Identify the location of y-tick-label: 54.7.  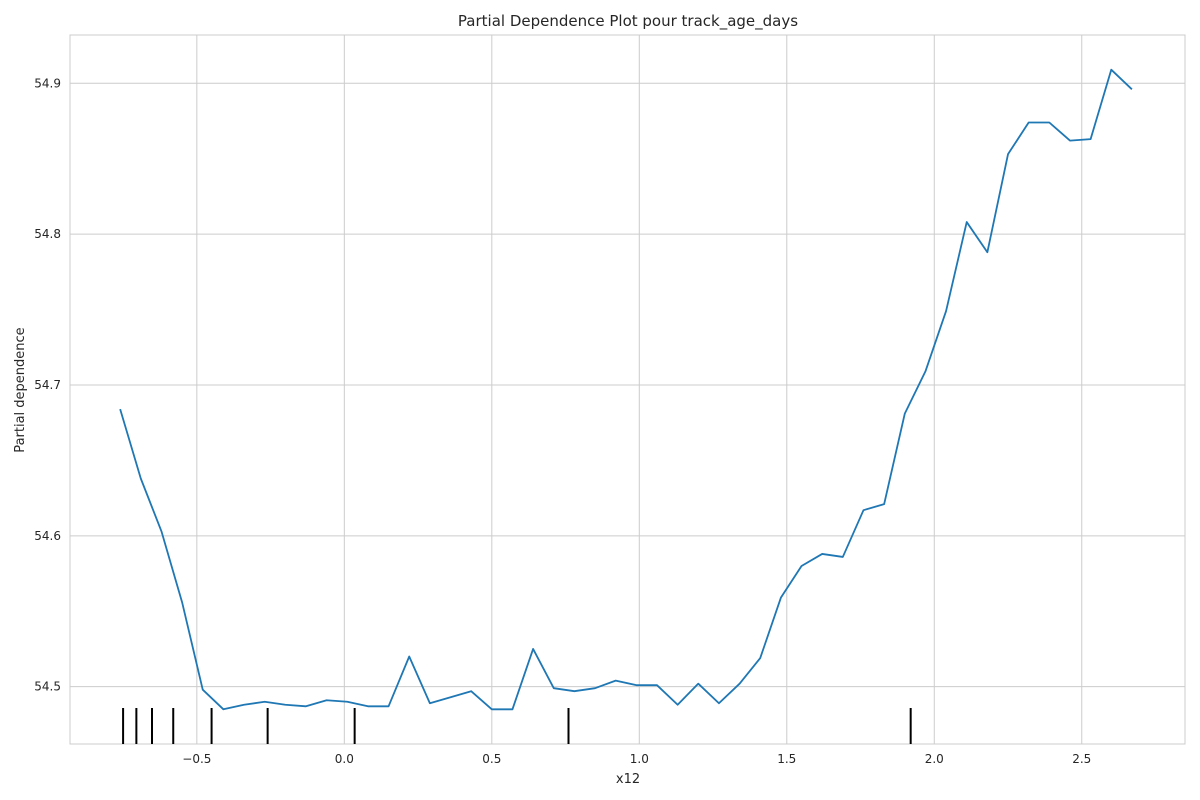
(47, 385).